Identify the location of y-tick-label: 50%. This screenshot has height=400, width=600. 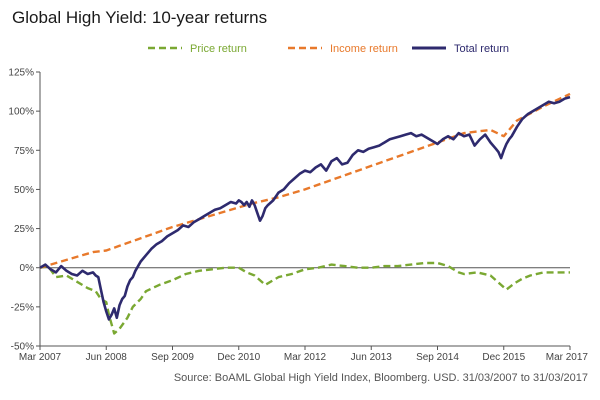
(24, 190).